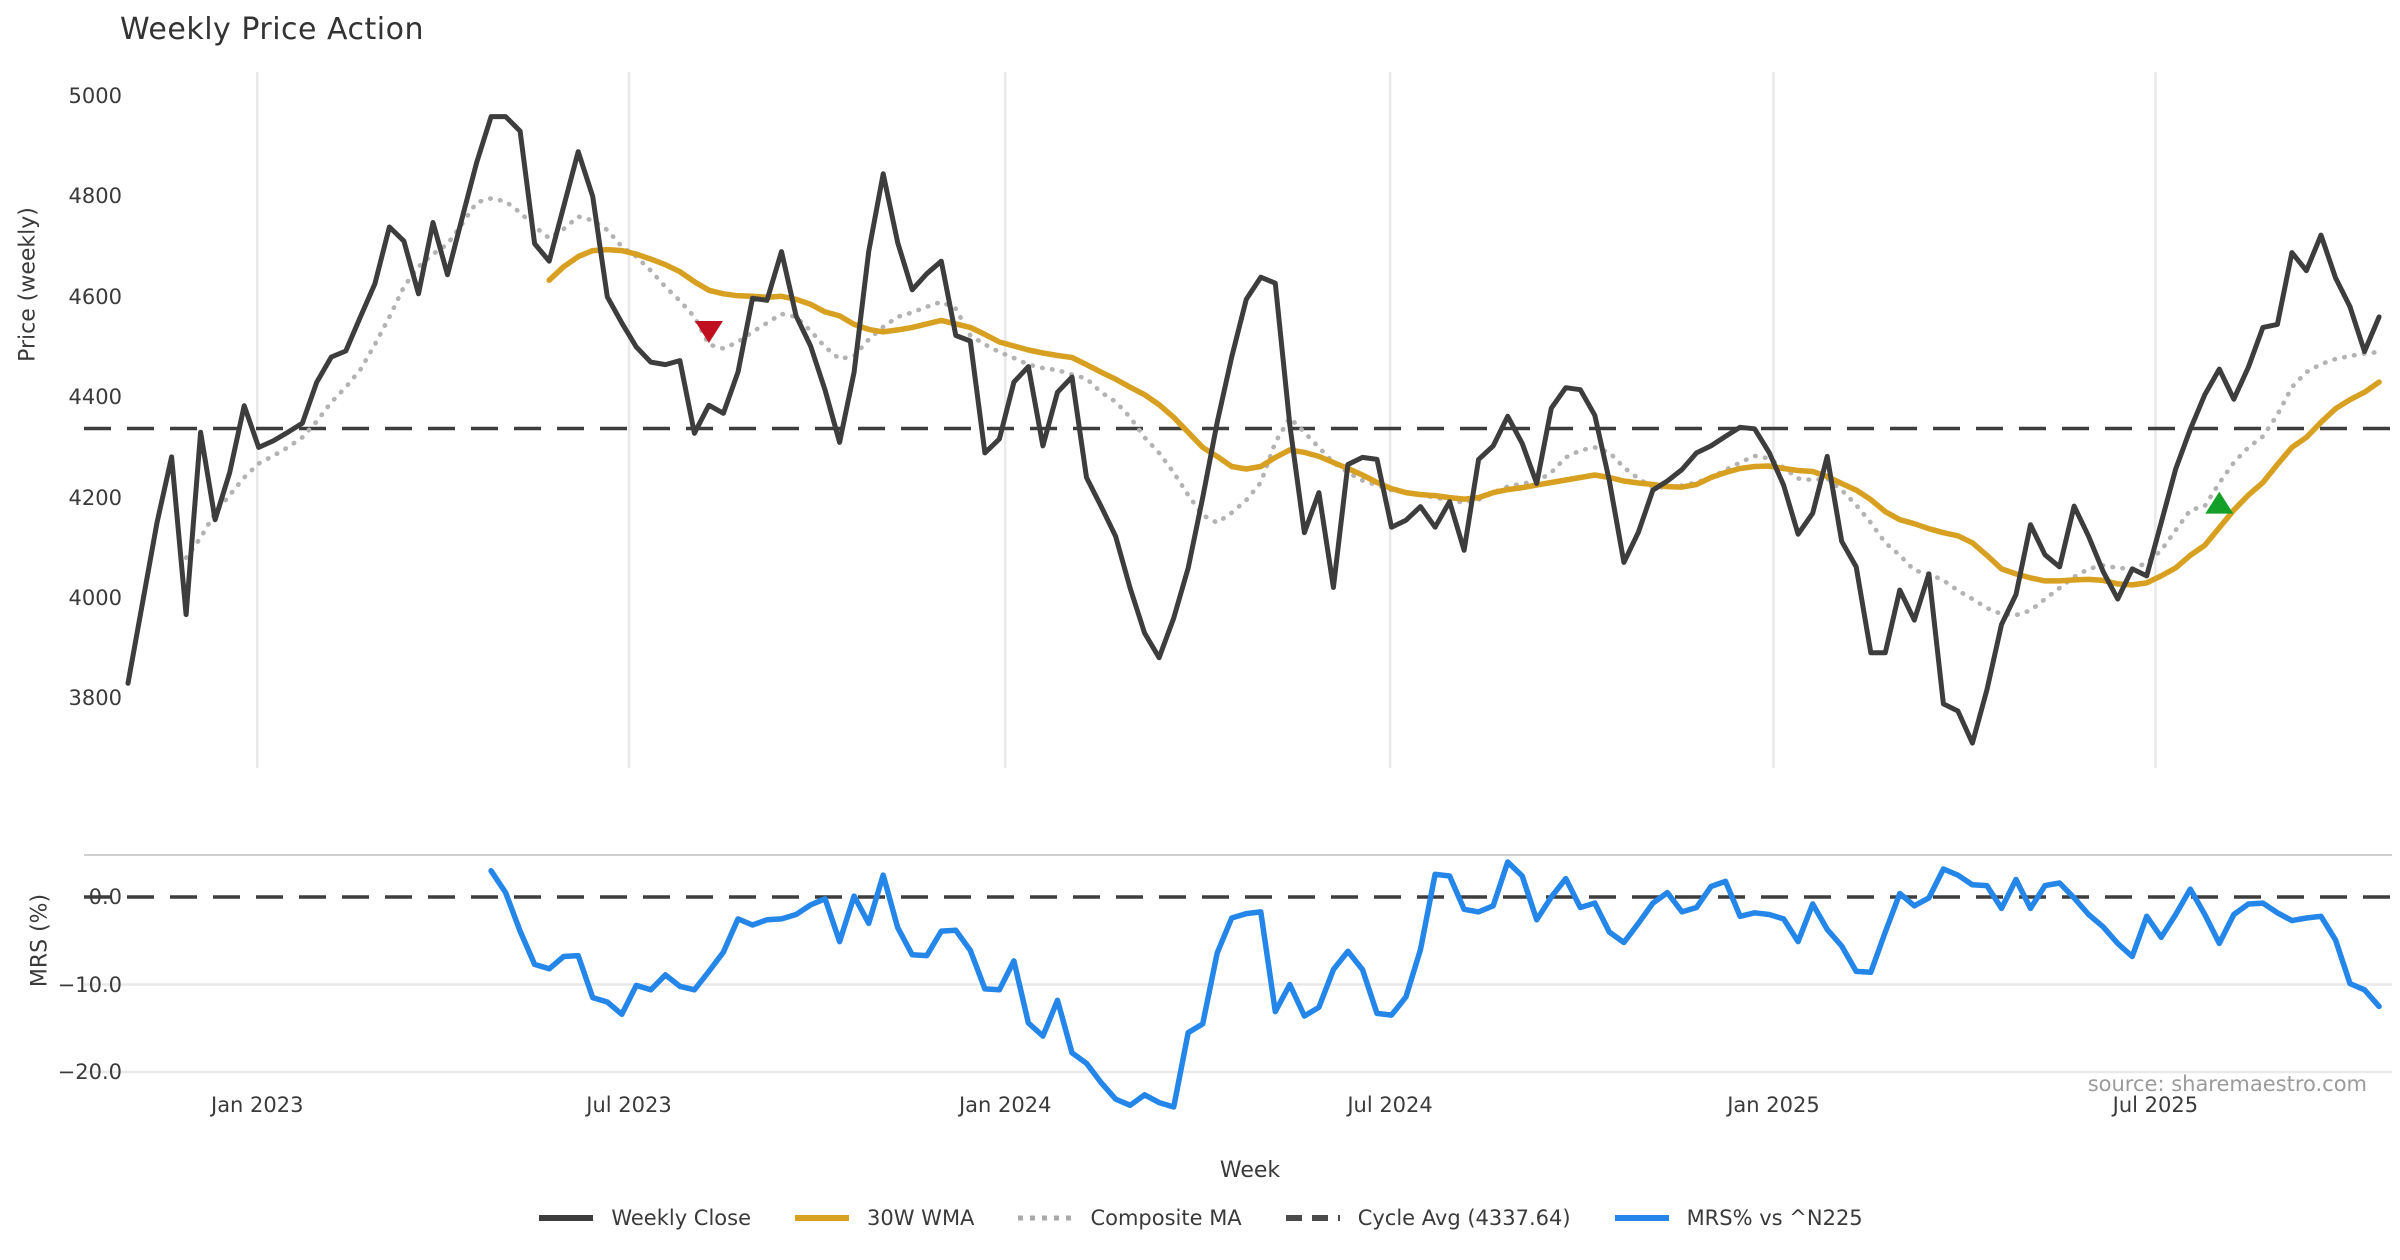  What do you see at coordinates (1312, 1218) in the screenshot?
I see `legend-swatch-dashed` at bounding box center [1312, 1218].